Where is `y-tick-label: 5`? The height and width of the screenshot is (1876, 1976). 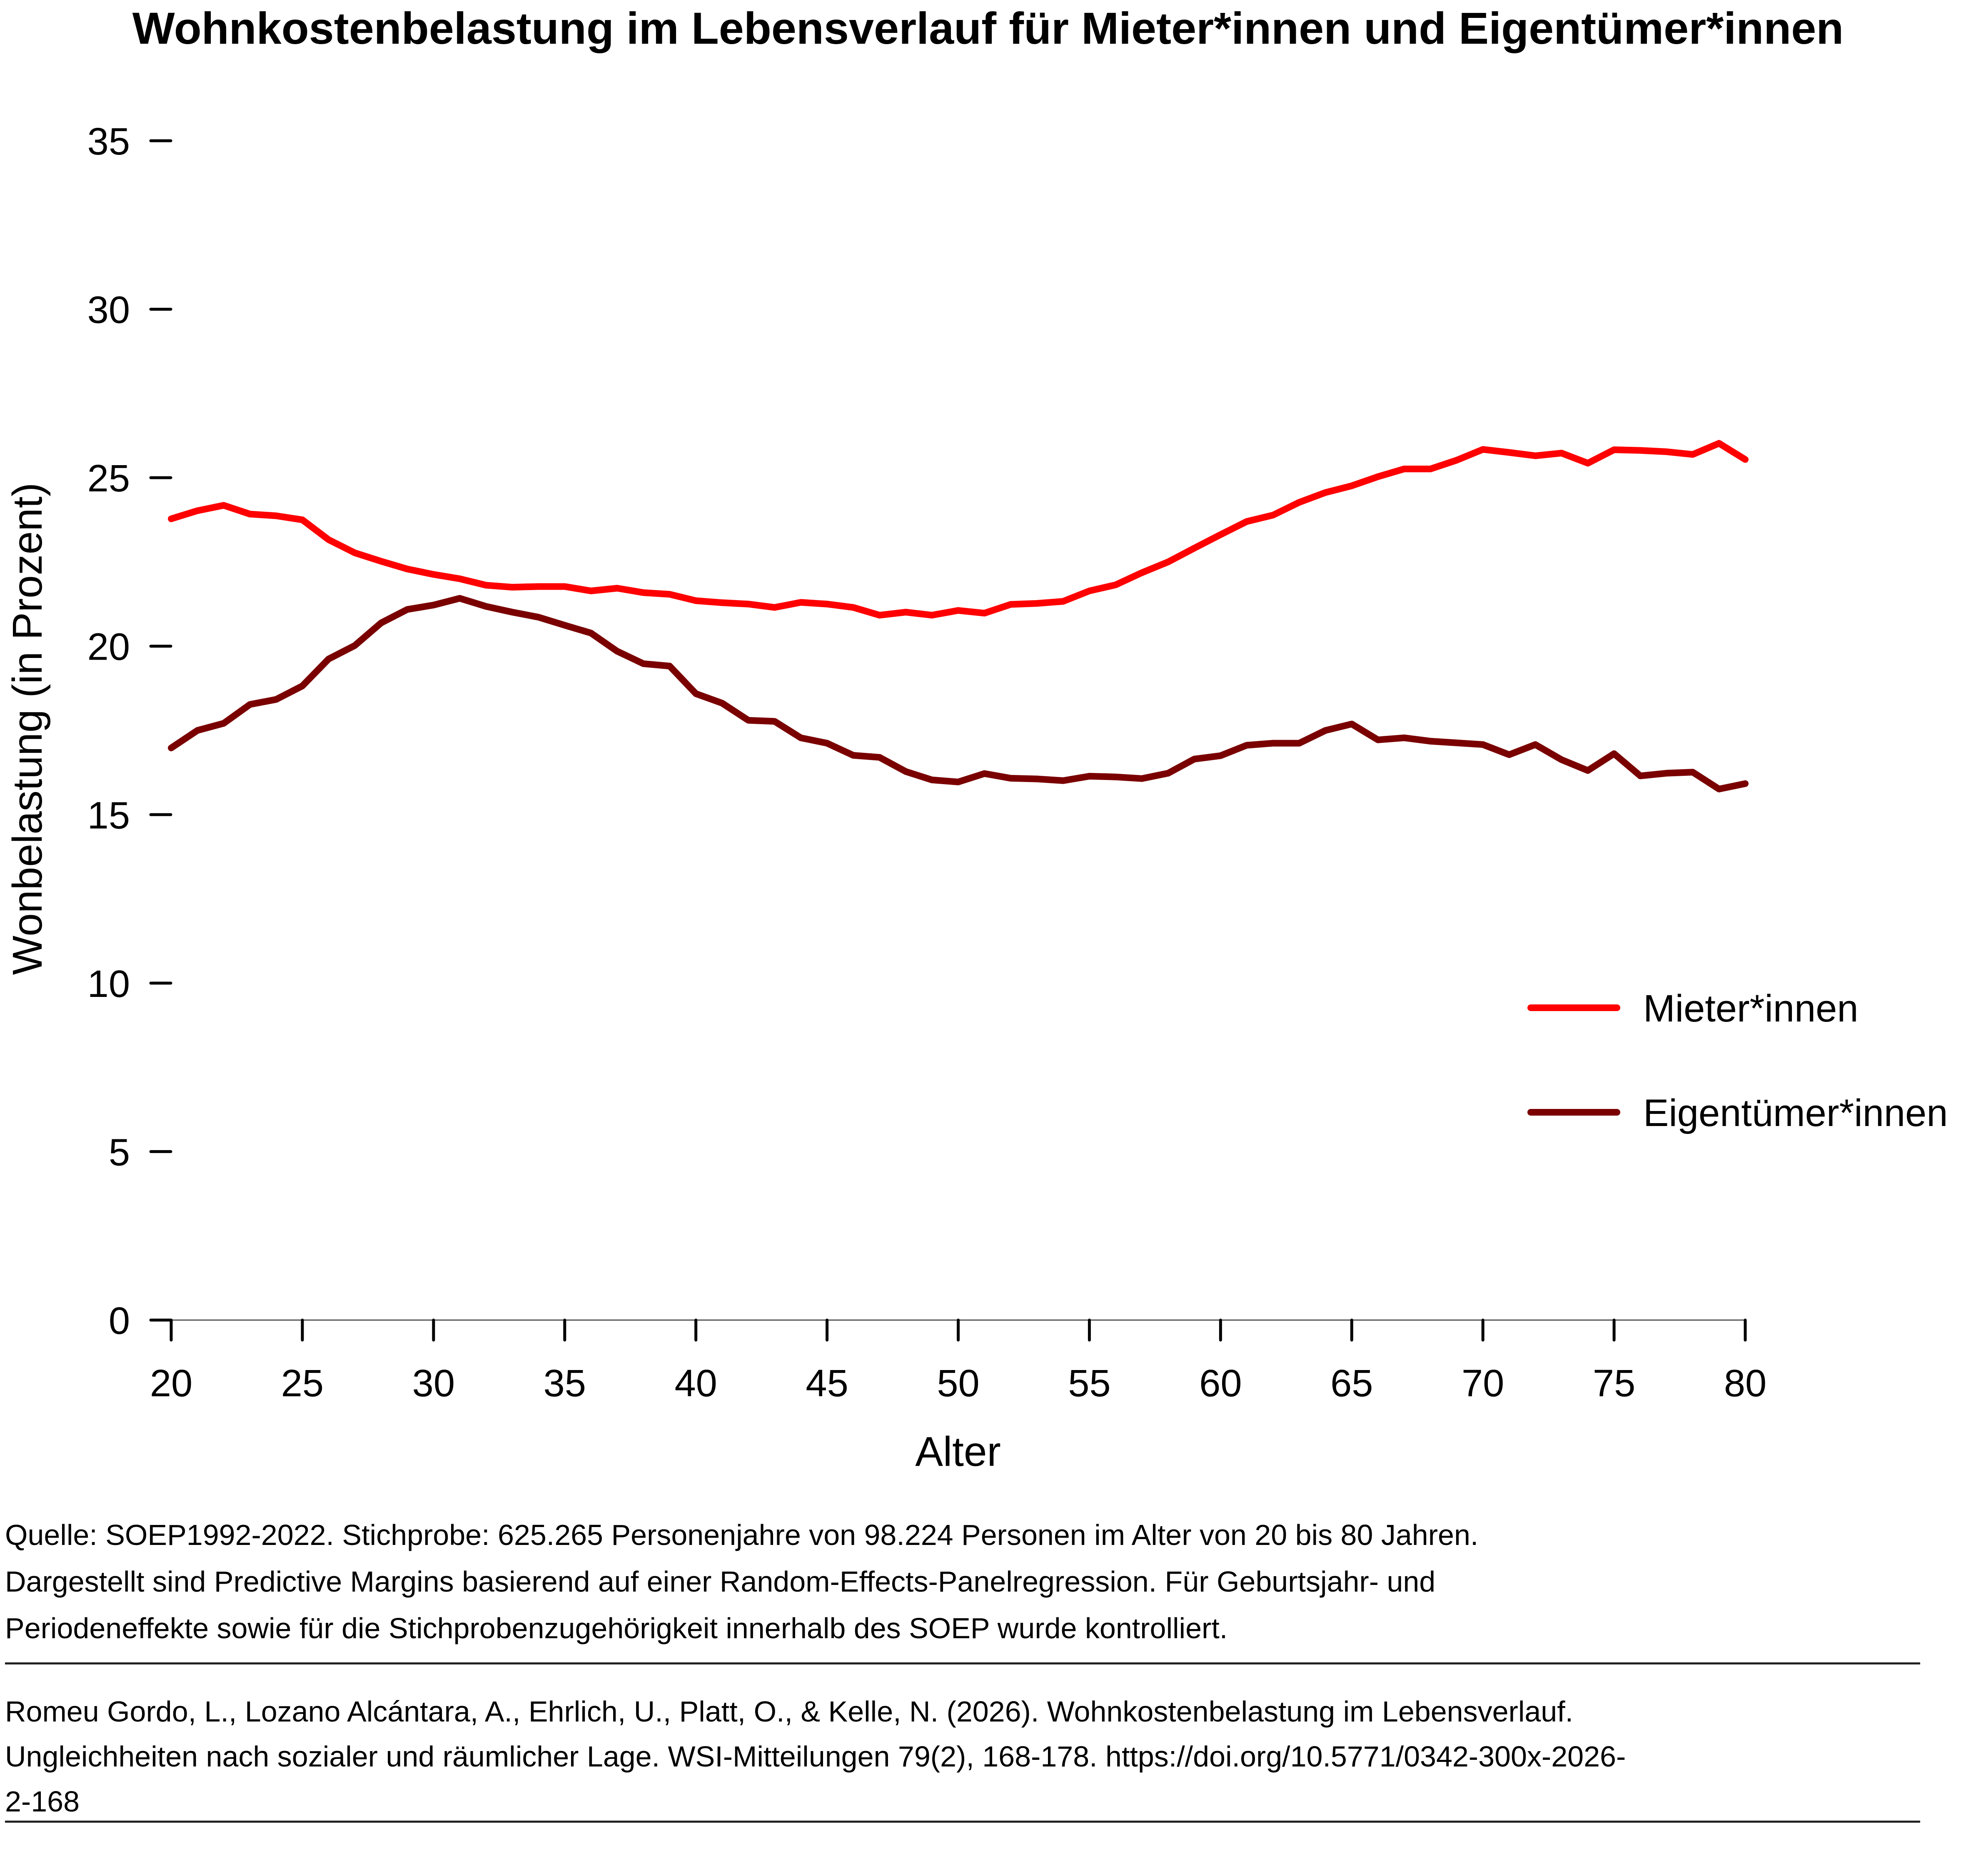
y-tick-label: 5 is located at coordinates (120, 1152).